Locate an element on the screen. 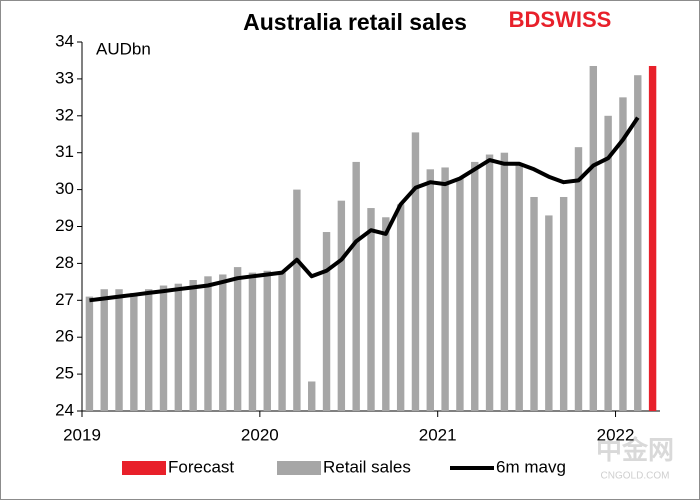  x-tick-label: 2022 is located at coordinates (616, 434).